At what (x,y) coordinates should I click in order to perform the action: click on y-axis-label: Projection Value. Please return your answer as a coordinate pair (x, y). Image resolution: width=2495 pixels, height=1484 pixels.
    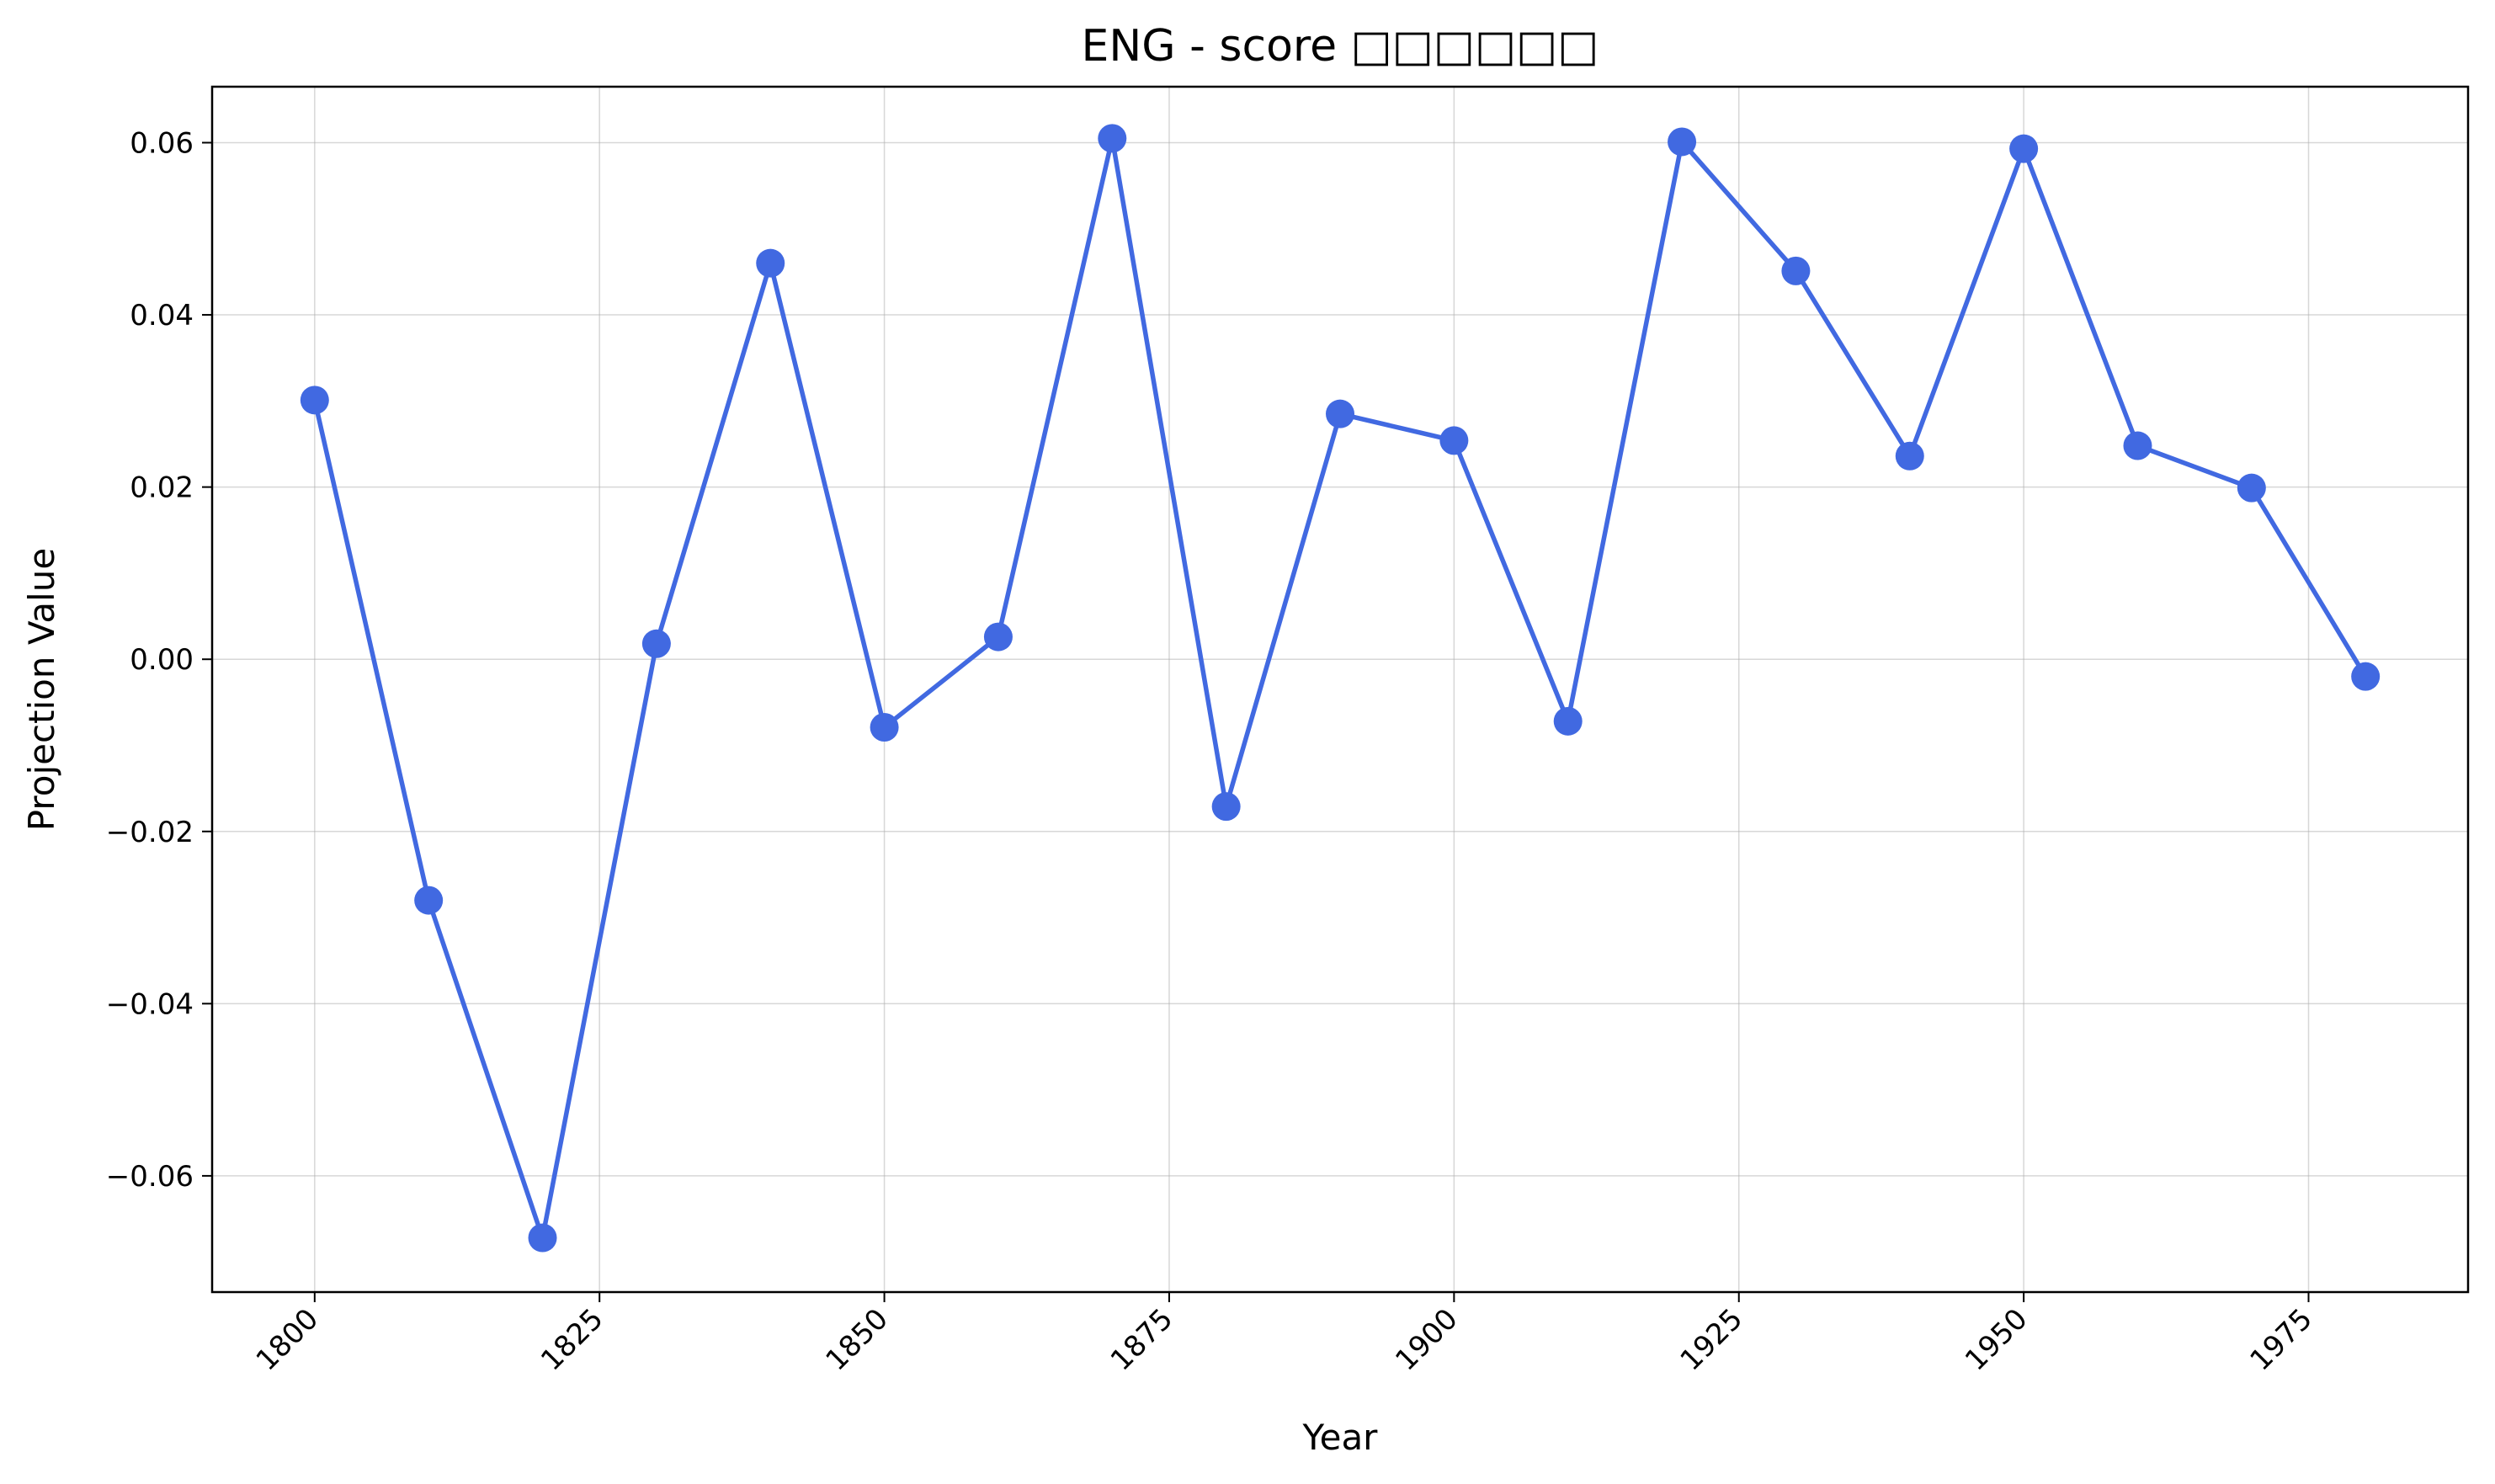
    Looking at the image, I should click on (41, 689).